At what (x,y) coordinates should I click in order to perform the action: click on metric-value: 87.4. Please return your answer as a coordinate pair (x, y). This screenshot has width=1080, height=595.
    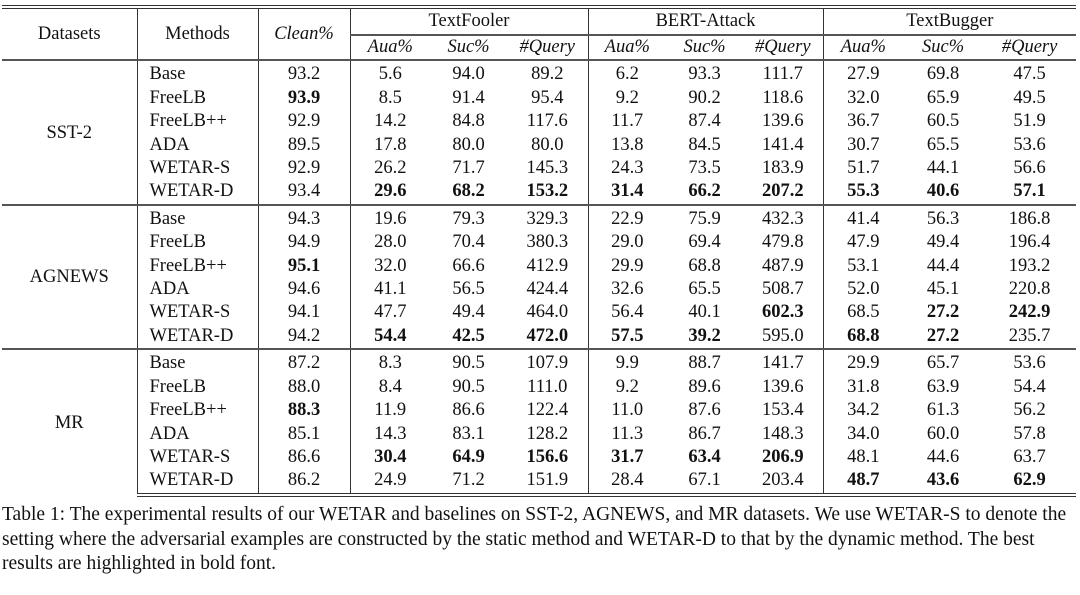
    Looking at the image, I should click on (704, 121).